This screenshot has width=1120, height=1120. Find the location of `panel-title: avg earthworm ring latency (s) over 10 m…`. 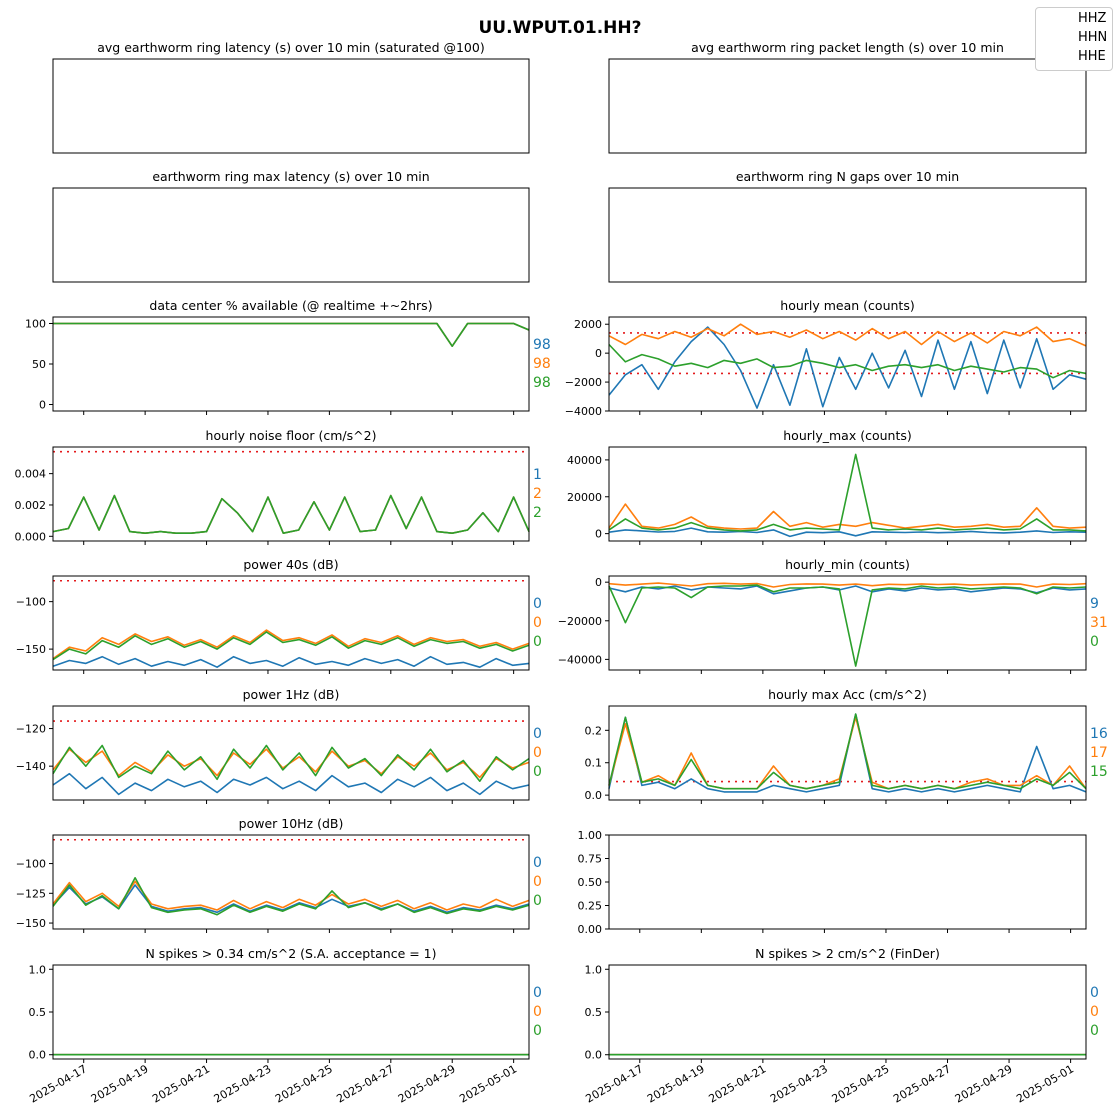

panel-title: avg earthworm ring latency (s) over 10 m… is located at coordinates (290, 47).